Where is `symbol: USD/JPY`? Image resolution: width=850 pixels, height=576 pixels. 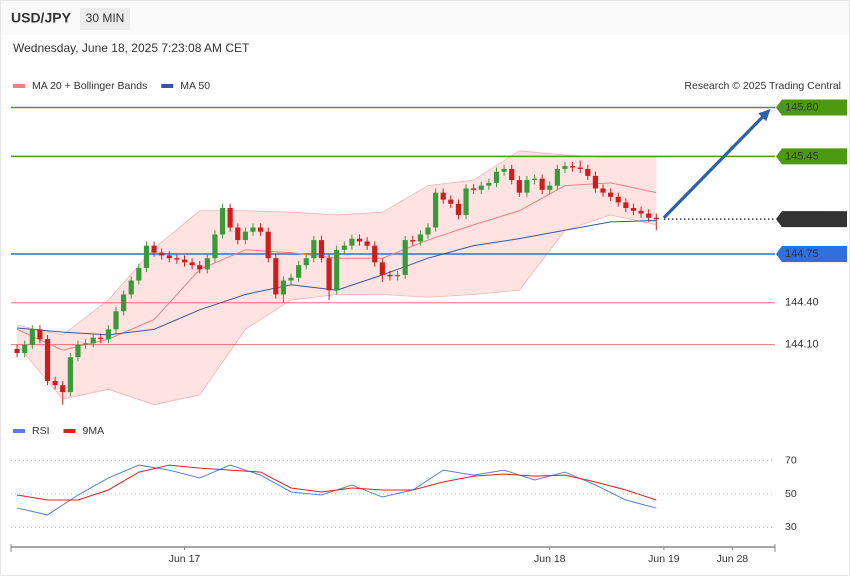
symbol: USD/JPY is located at coordinates (41, 18).